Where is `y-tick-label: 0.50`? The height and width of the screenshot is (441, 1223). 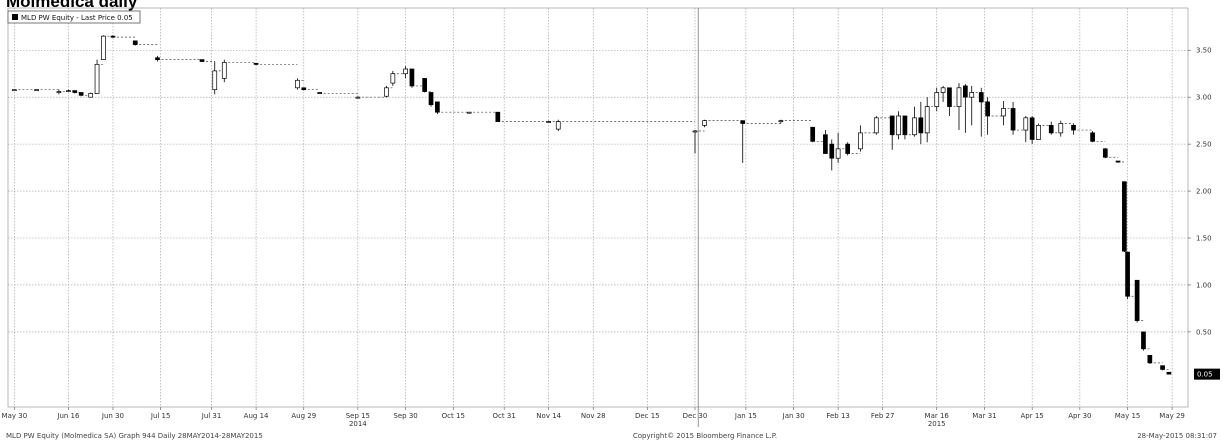 y-tick-label: 0.50 is located at coordinates (1204, 332).